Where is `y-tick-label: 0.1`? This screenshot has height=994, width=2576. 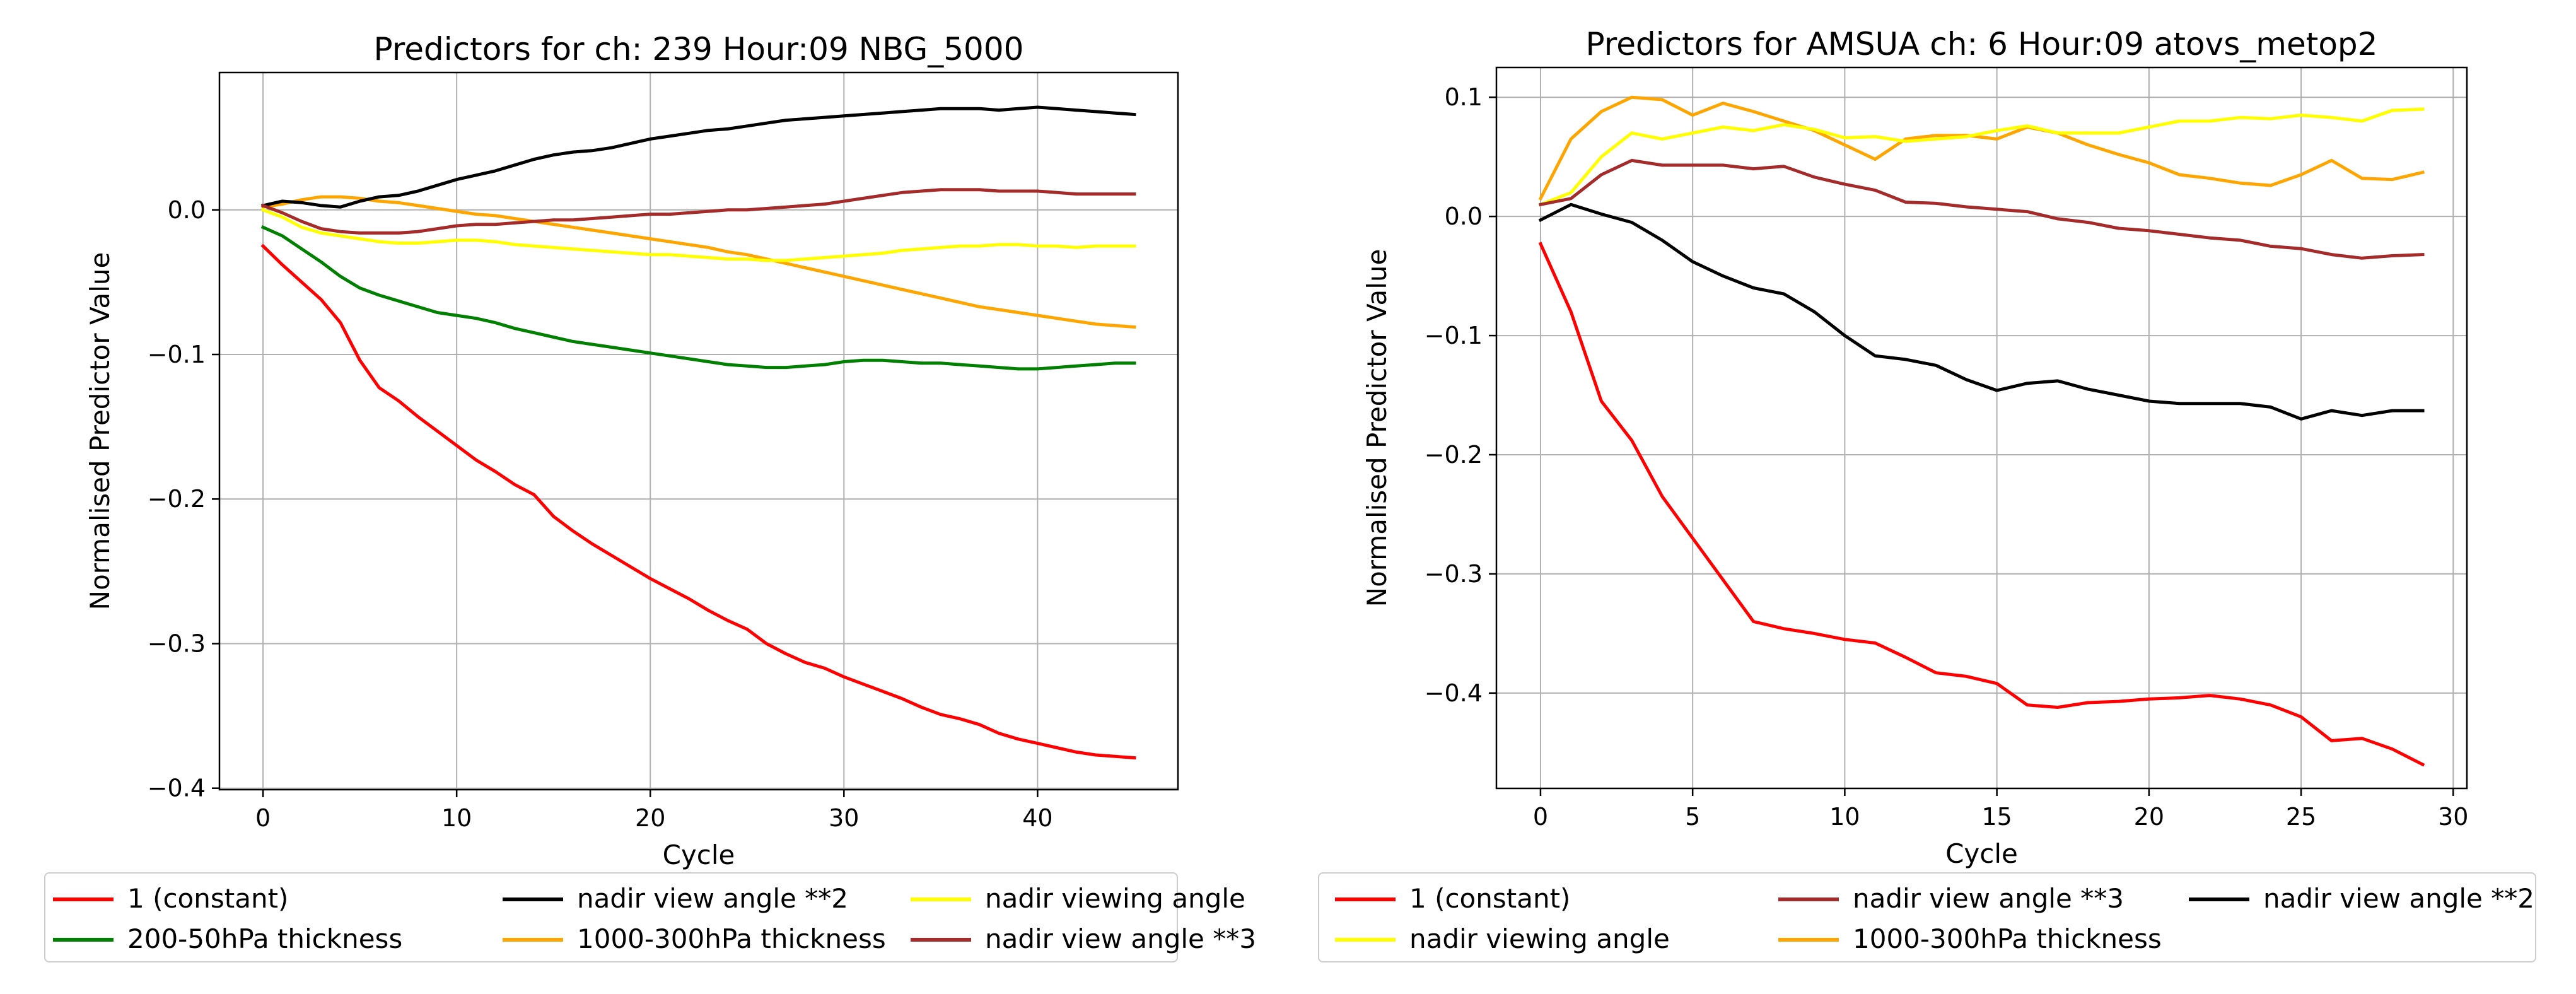 y-tick-label: 0.1 is located at coordinates (1464, 97).